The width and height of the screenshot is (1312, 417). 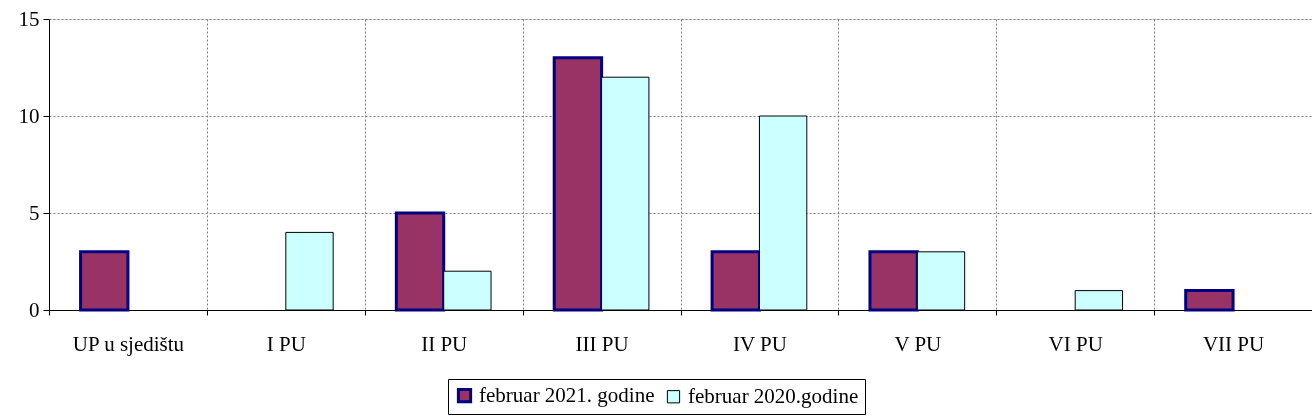 What do you see at coordinates (1075, 343) in the screenshot?
I see `x-tick-label: VI PU` at bounding box center [1075, 343].